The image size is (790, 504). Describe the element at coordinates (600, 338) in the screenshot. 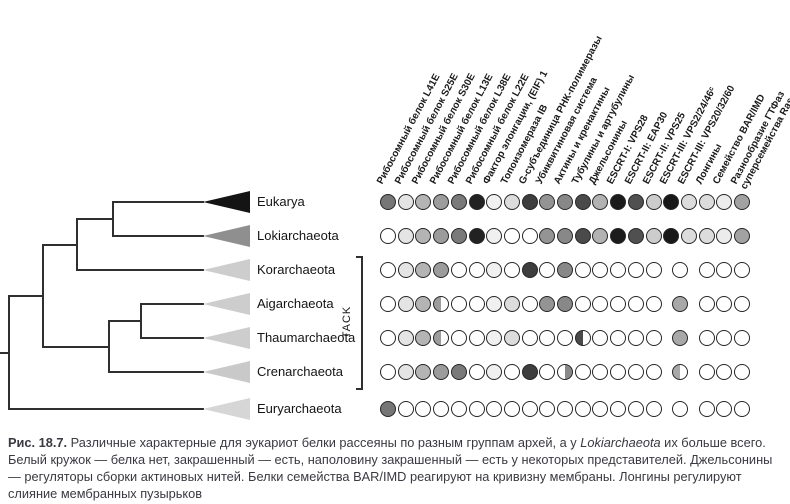

I see `matrix-cell-thaumarchaeota-col13` at that location.